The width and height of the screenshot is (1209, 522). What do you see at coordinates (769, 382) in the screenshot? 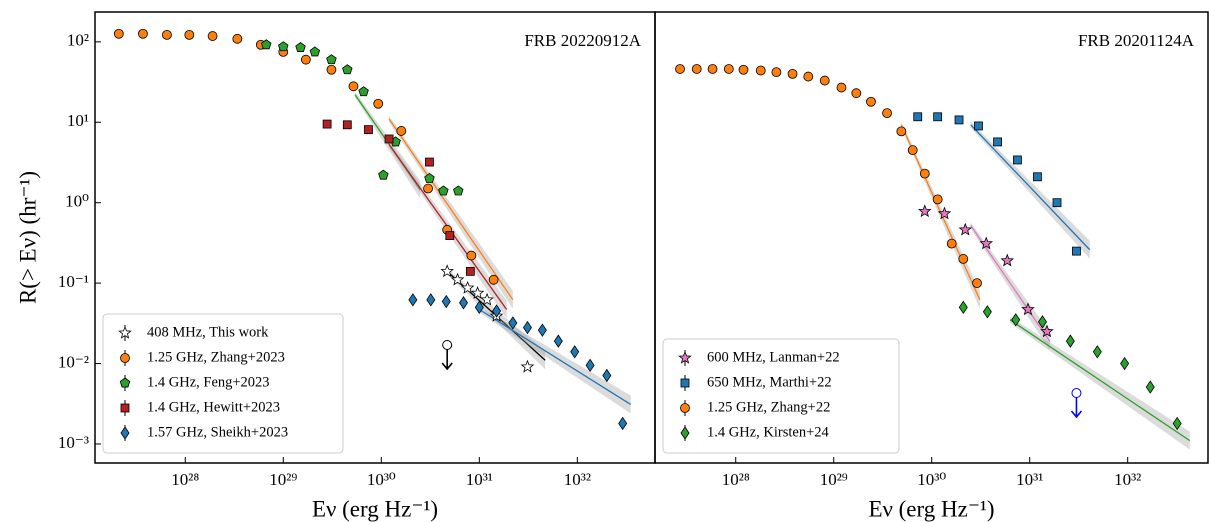
I see `legend-label: 650 MHz, Marthi+22` at bounding box center [769, 382].